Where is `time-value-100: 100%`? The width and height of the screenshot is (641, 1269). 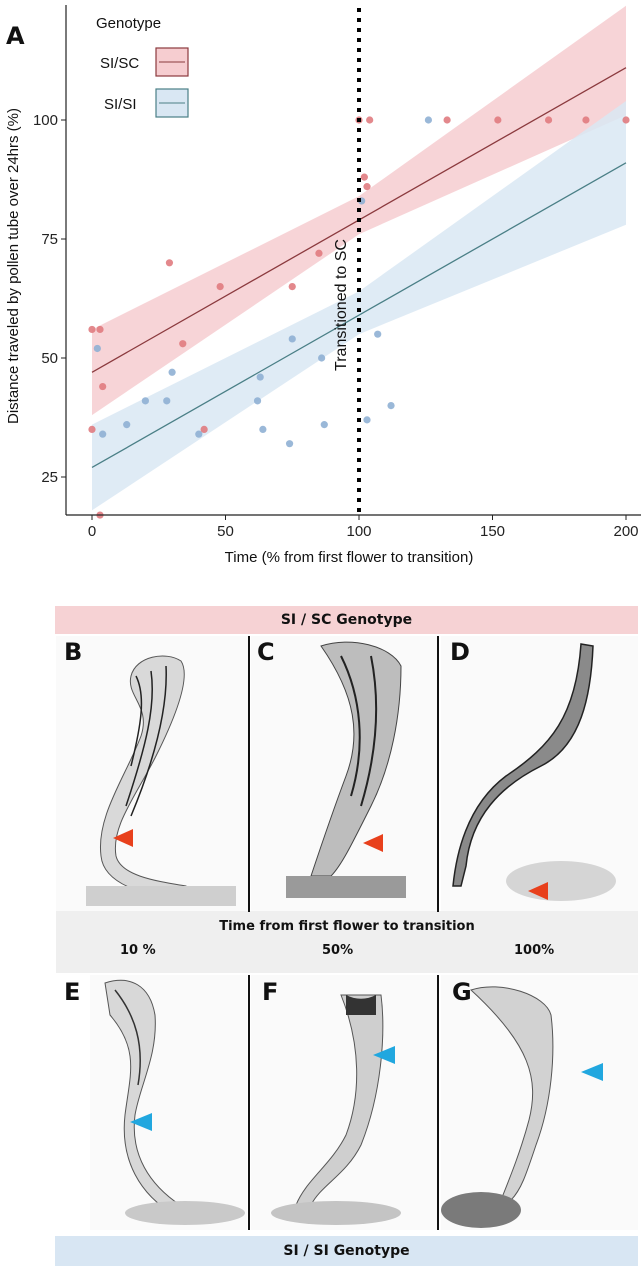 time-value-100: 100% is located at coordinates (534, 950).